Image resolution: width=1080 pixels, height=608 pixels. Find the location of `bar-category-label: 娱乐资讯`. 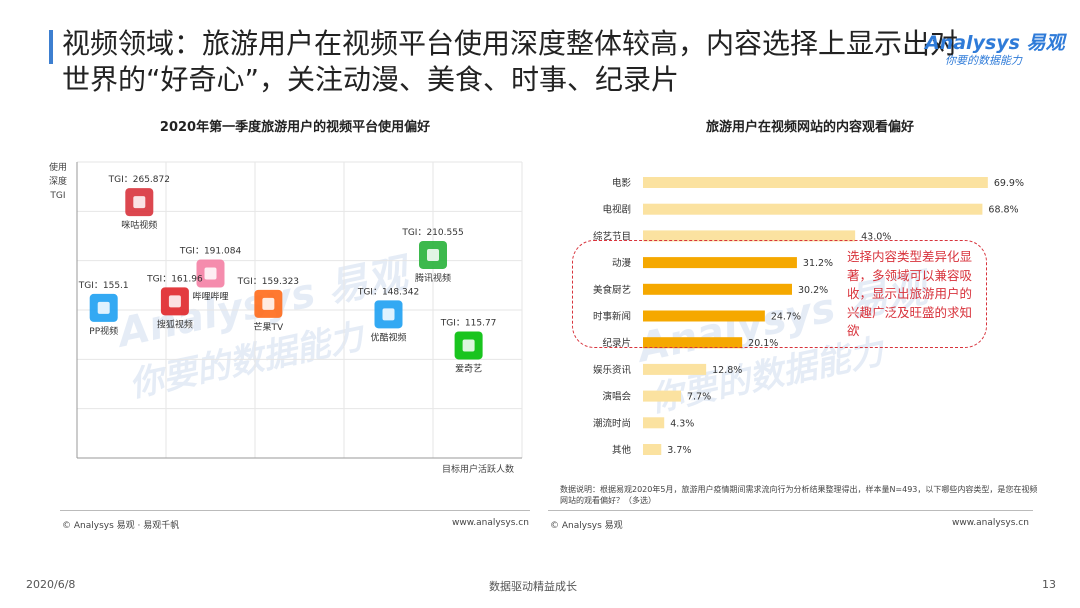

bar-category-label: 娱乐资讯 is located at coordinates (612, 370).